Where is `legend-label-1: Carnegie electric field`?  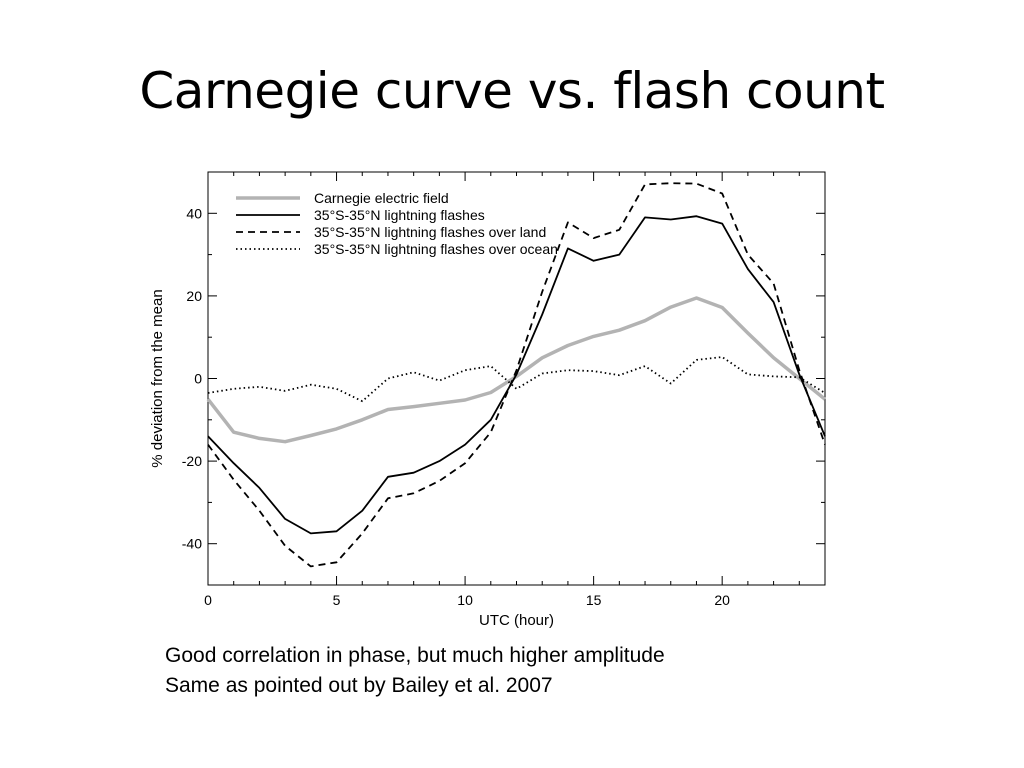
legend-label-1: Carnegie electric field is located at coordinates (381, 198).